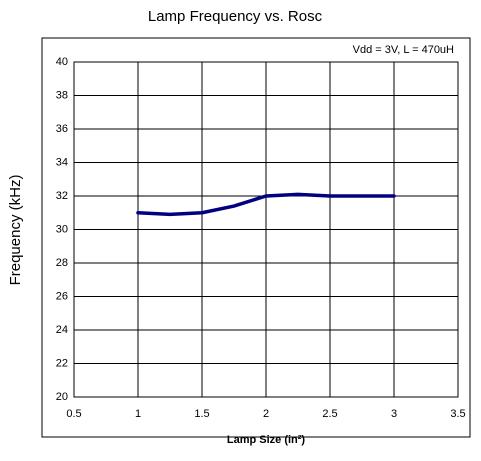  Describe the element at coordinates (138, 414) in the screenshot. I see `x-tick-label: 1` at that location.